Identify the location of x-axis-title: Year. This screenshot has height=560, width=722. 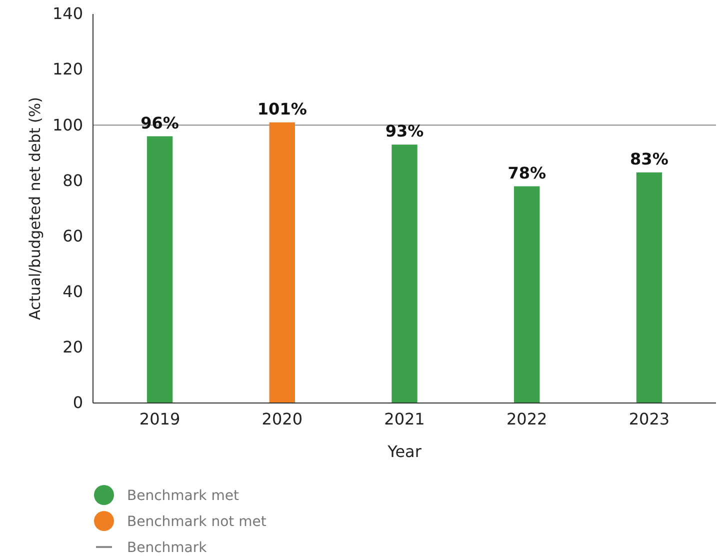
(404, 451).